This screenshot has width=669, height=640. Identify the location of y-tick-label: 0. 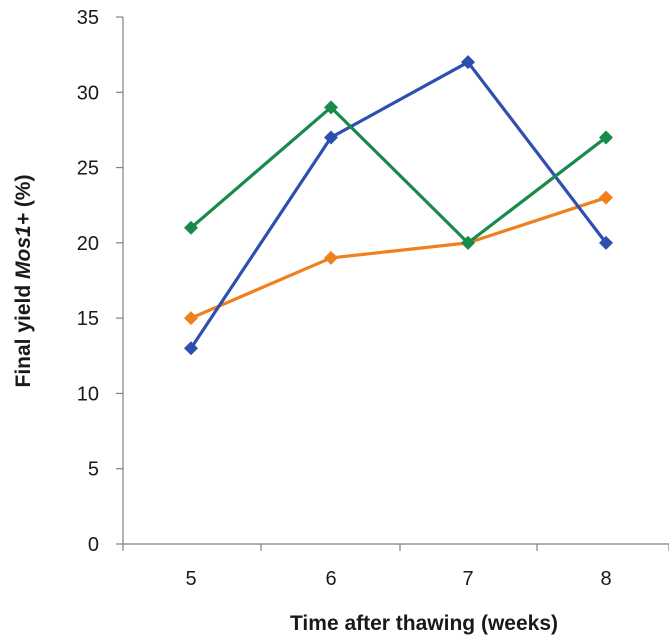
(93, 545).